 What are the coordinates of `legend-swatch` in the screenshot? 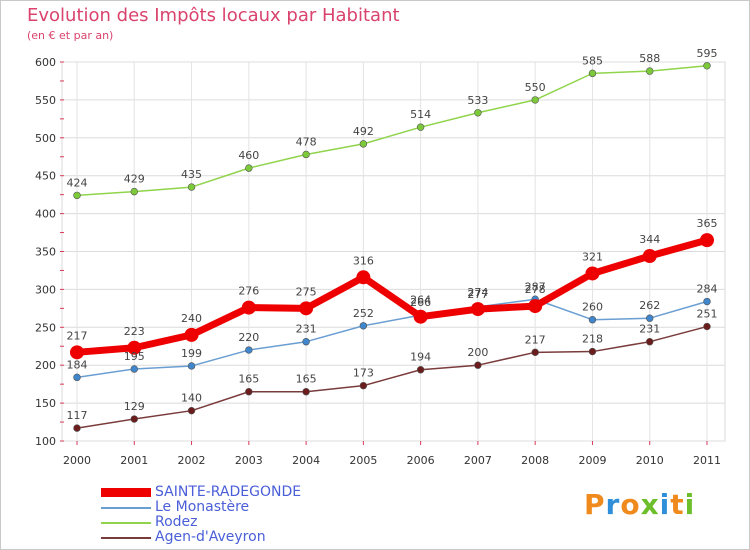 It's located at (126, 523).